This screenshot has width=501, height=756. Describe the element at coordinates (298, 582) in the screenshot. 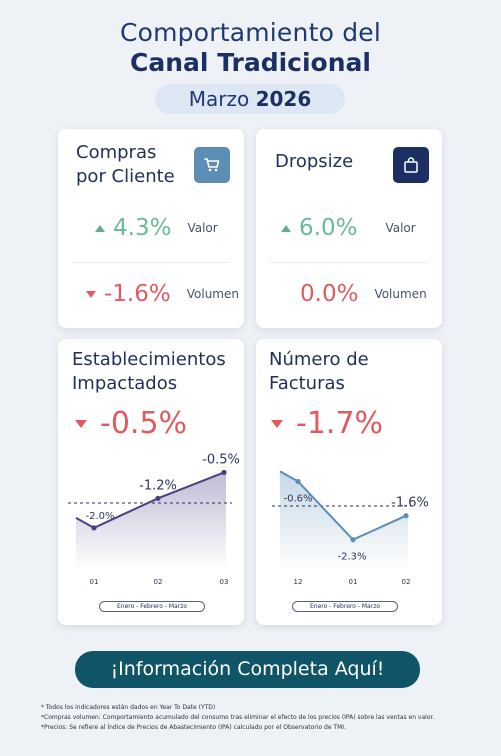

I see `x-tick-label: 12` at that location.